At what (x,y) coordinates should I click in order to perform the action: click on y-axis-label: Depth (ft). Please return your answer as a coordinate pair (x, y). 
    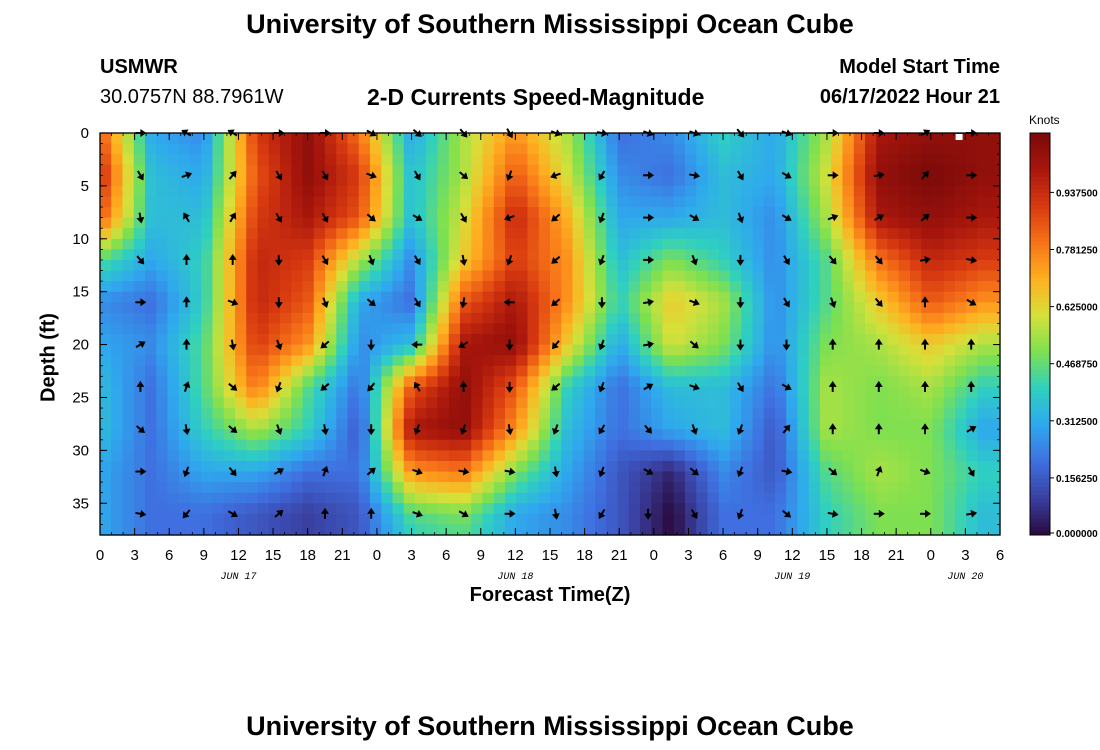
    Looking at the image, I should click on (48, 357).